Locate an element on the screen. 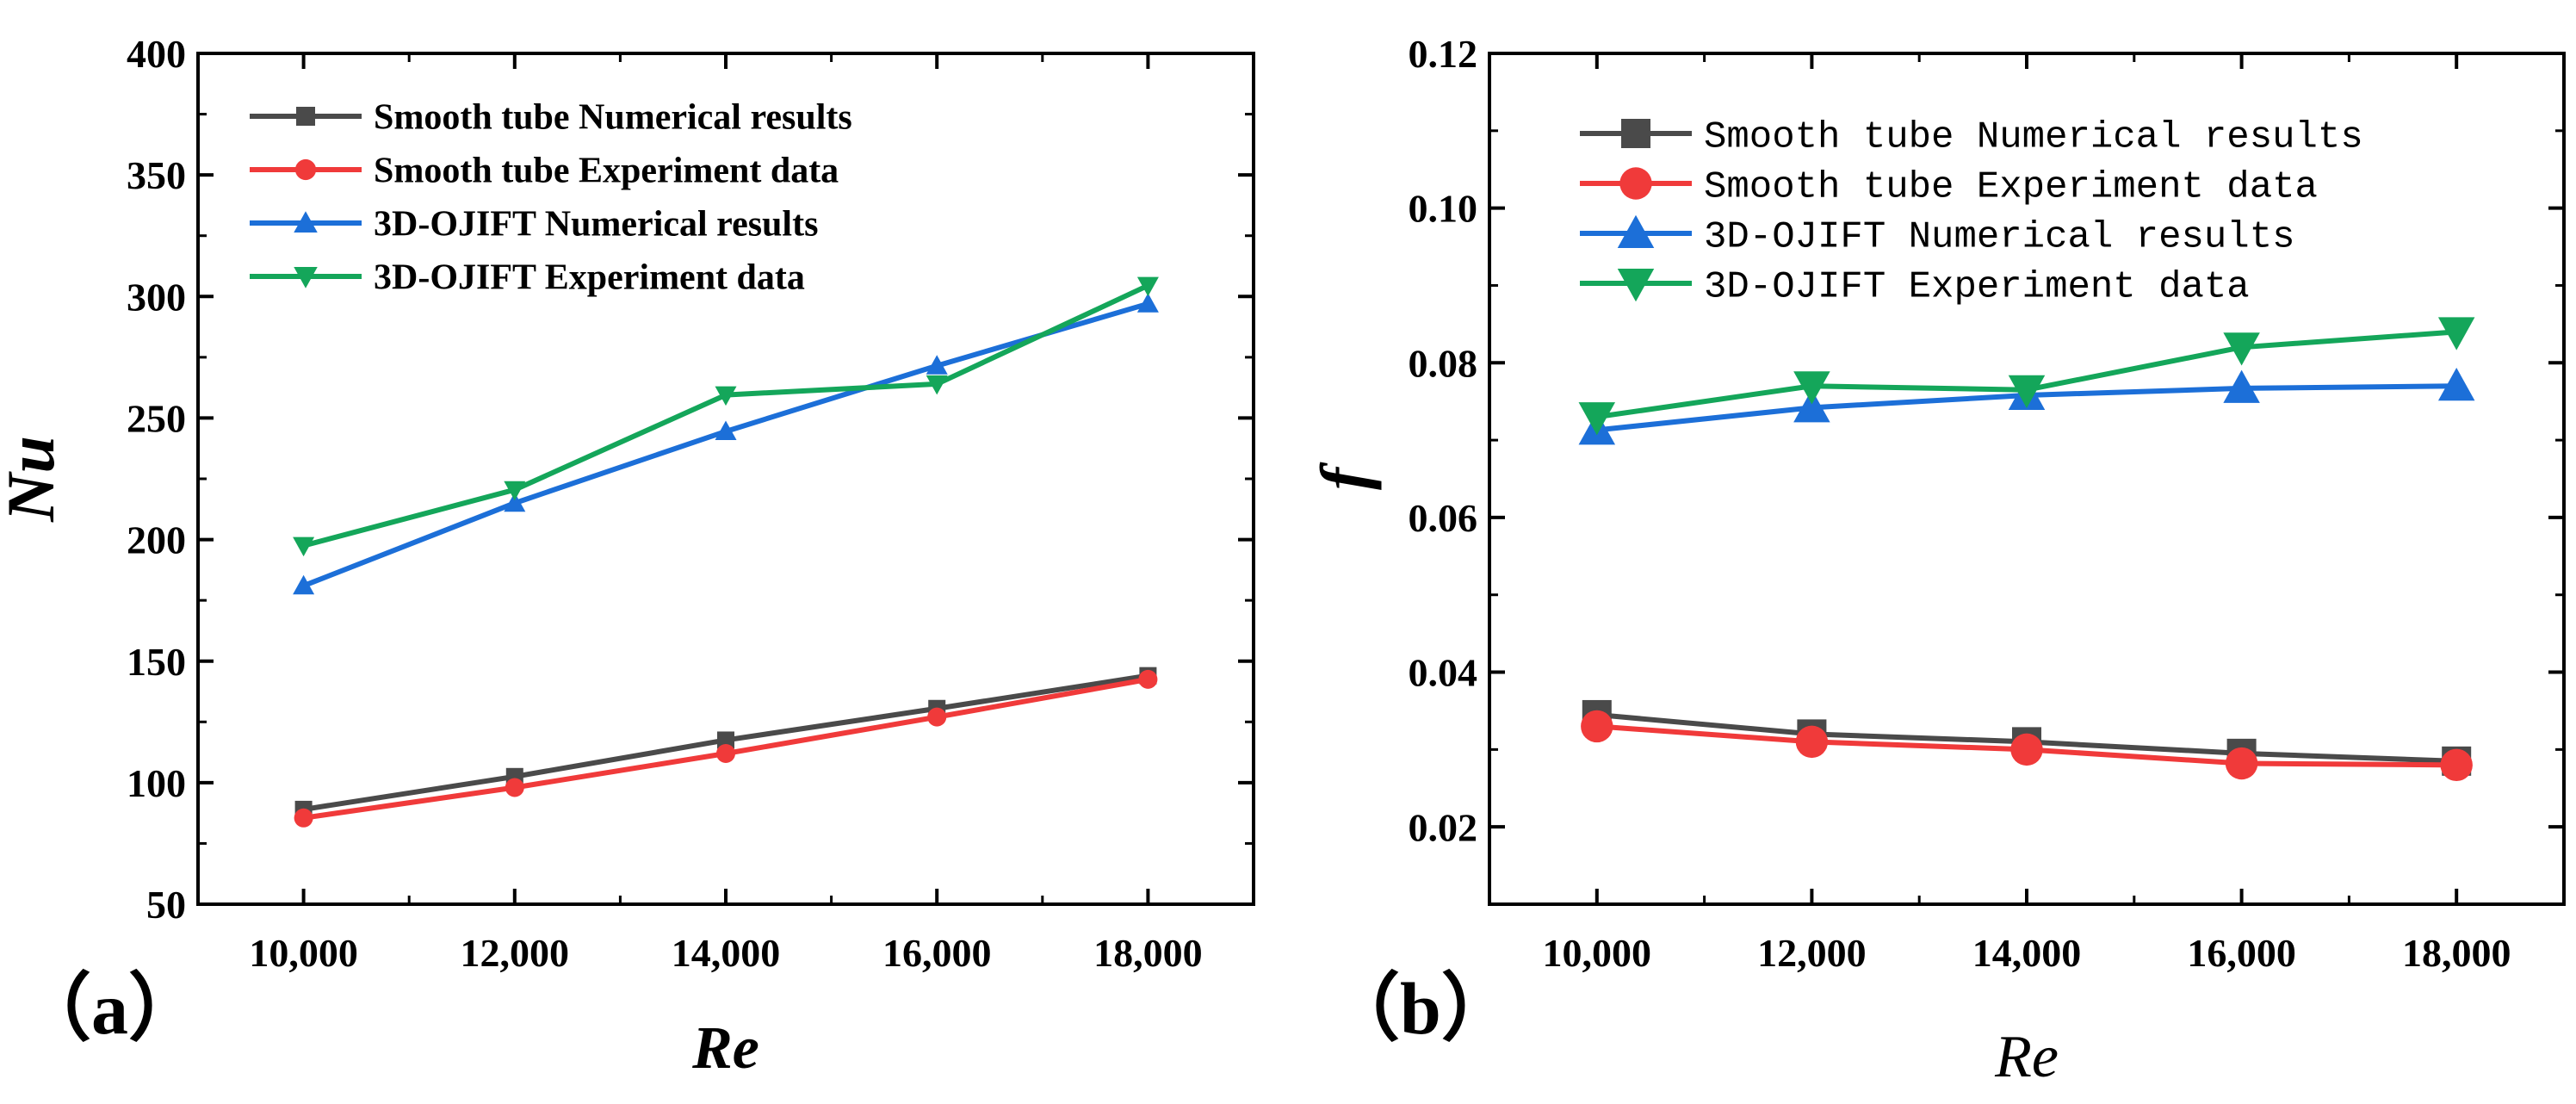 This screenshot has height=1104, width=2576. y-tick-label: 100 is located at coordinates (157, 783).